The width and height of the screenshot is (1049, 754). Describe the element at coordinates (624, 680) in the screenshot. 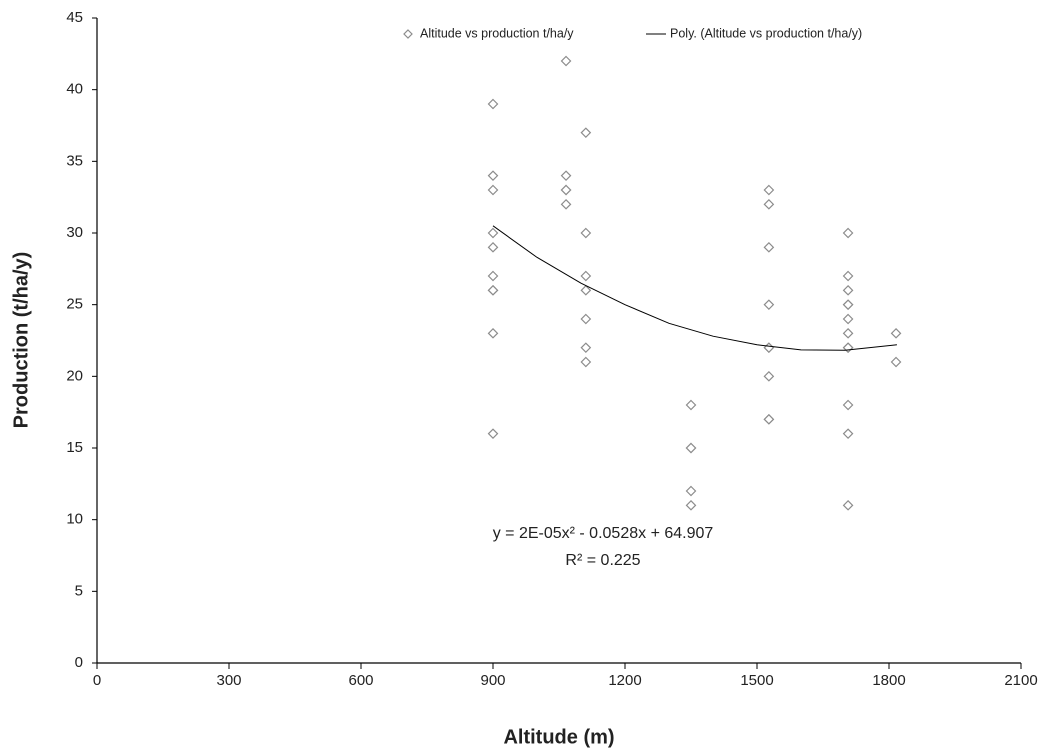

I see `x-tick-label: 1200` at that location.